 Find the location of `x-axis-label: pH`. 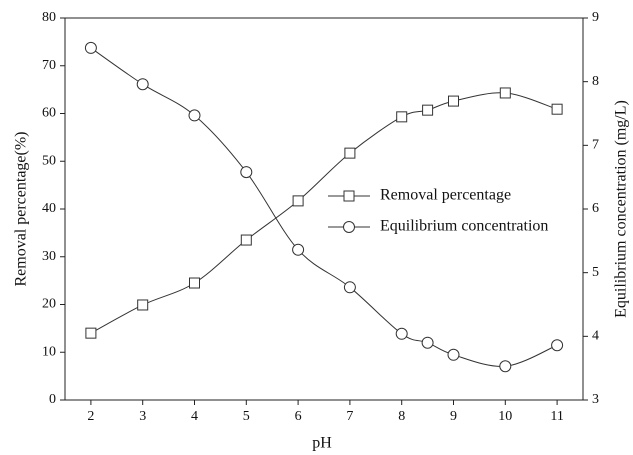

x-axis-label: pH is located at coordinates (322, 443).